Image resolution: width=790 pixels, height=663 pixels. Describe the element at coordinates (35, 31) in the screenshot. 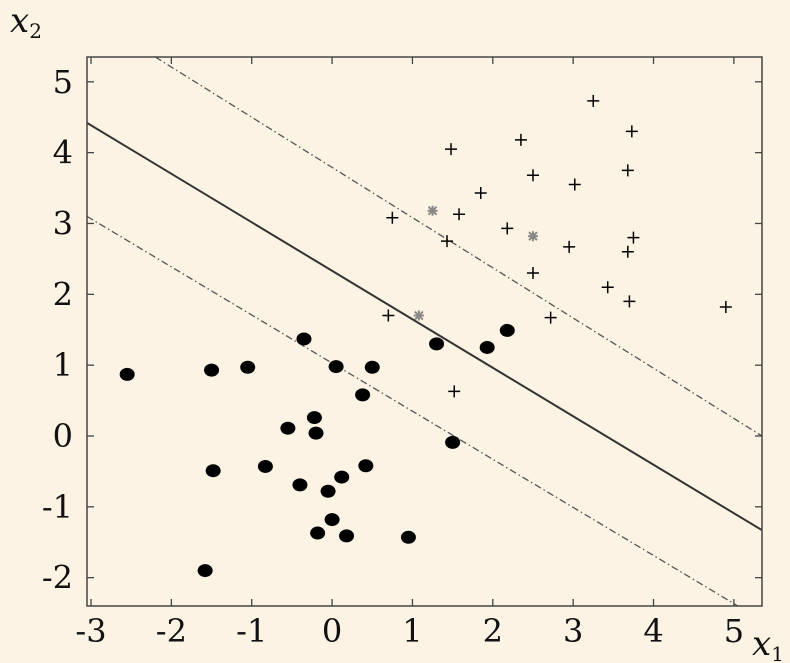

I see `y-axis-label-sub: 2` at that location.